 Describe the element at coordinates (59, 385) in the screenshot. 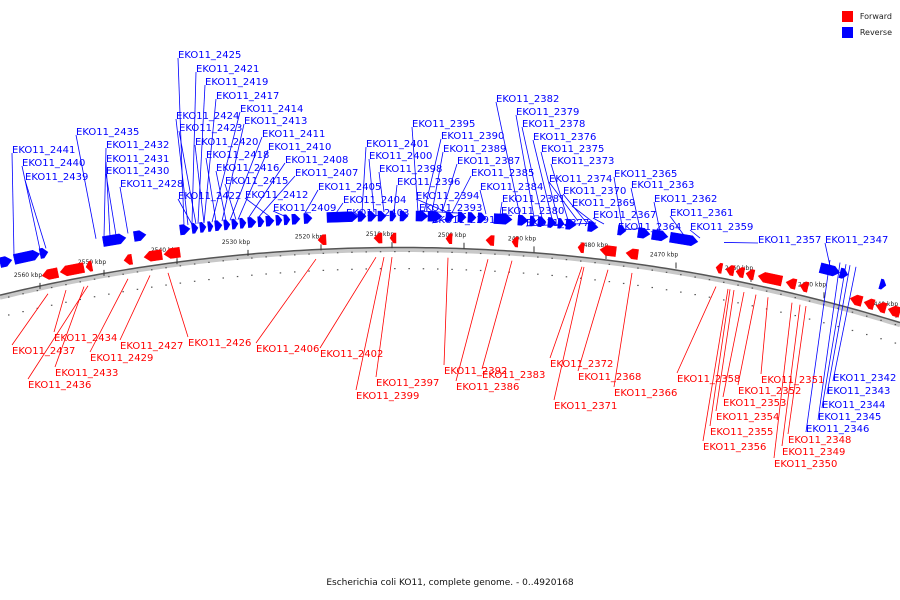

I see `gene-label: EKO11_2436` at that location.